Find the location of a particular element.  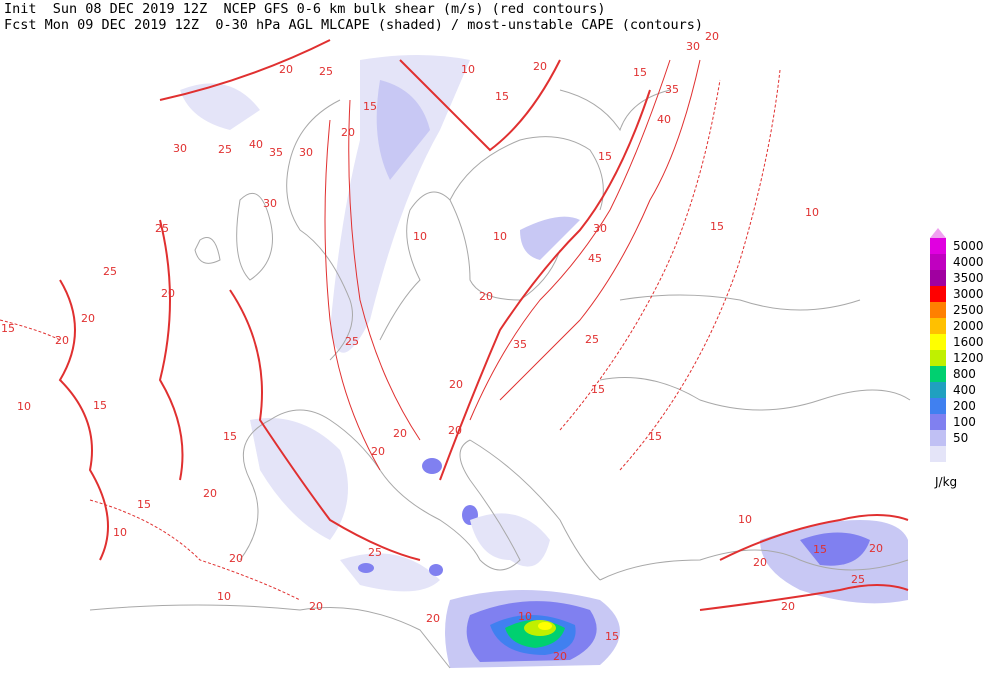

legend-label: 4000 is located at coordinates (968, 262).